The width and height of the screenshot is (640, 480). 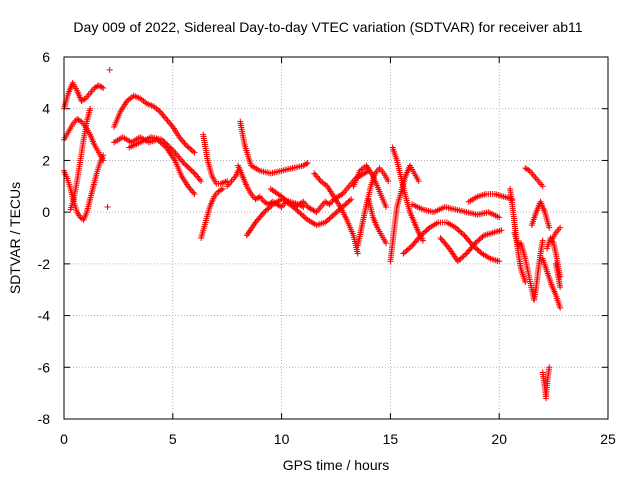 What do you see at coordinates (46, 109) in the screenshot?
I see `y-tick-label: 4` at bounding box center [46, 109].